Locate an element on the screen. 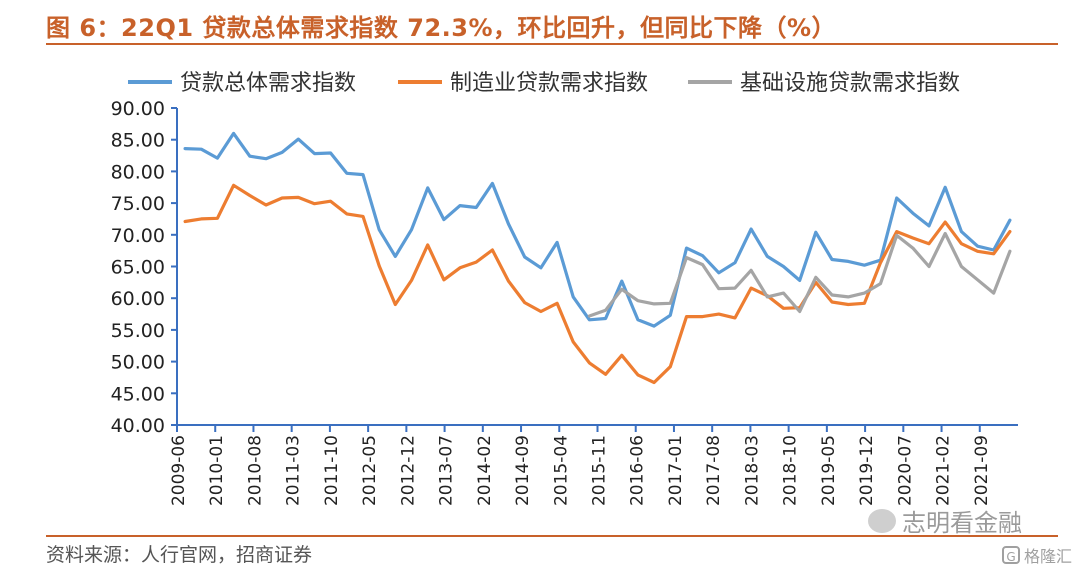  x-tick-label: 2013-07 is located at coordinates (447, 470).